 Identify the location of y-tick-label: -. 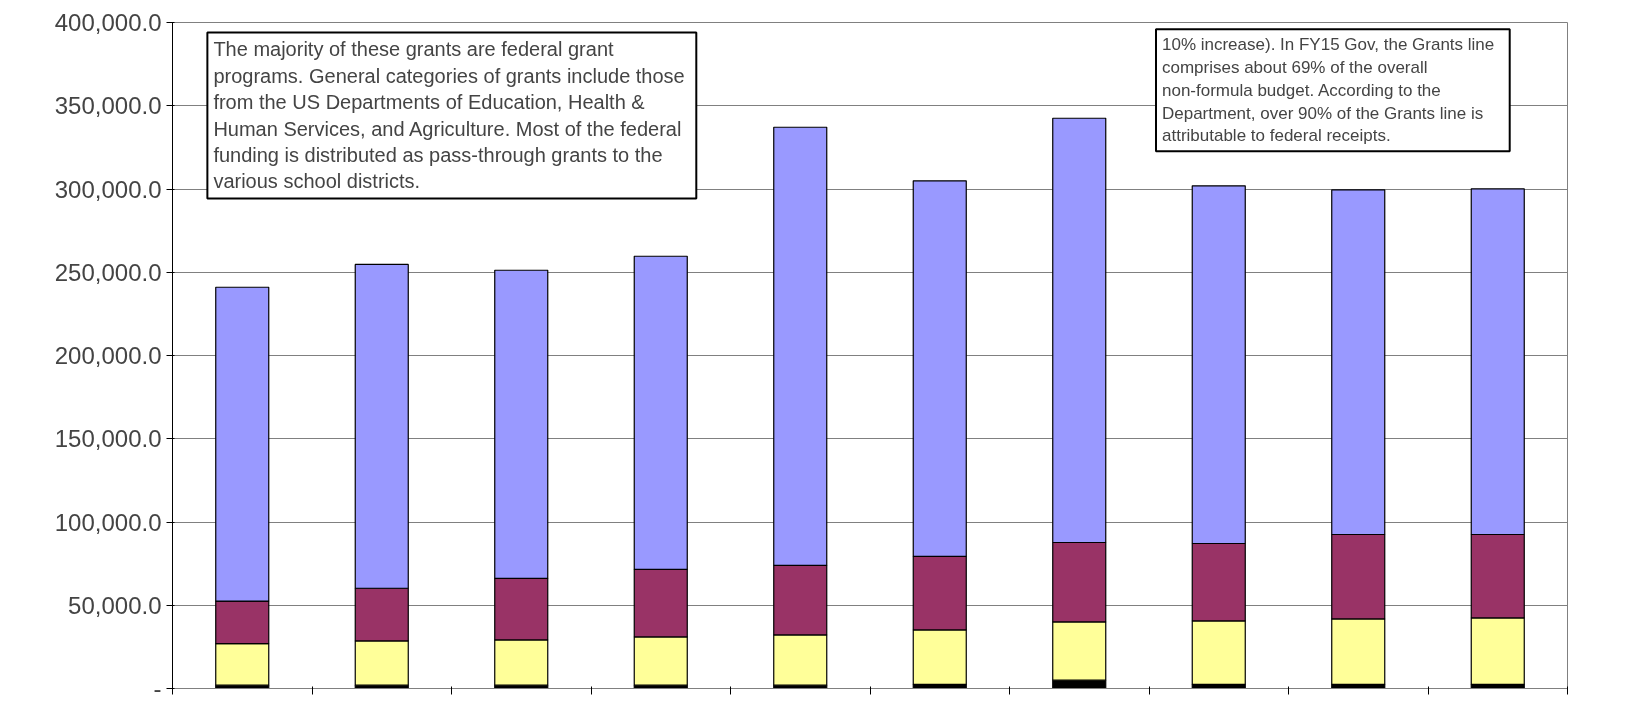
(157, 688).